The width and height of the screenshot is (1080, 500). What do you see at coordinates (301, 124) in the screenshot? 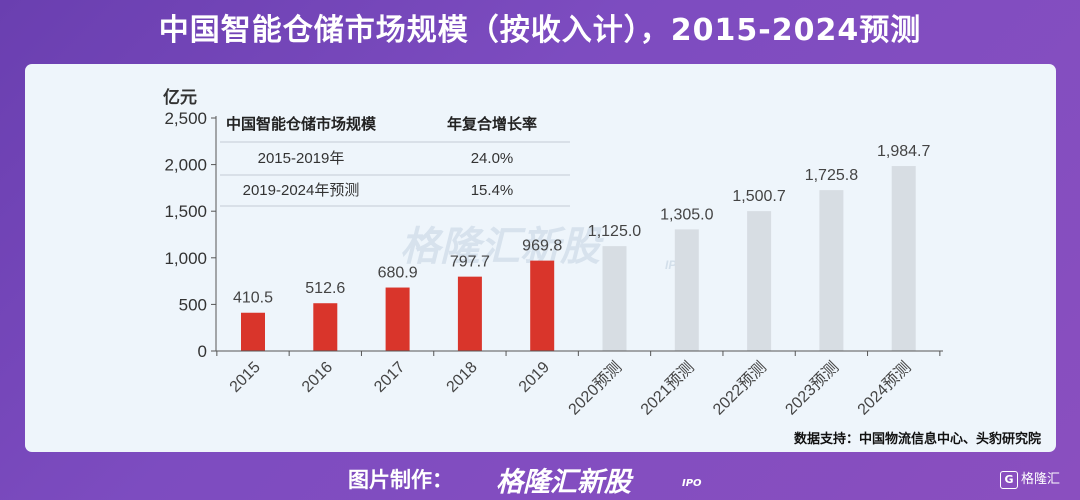
I see `table-header-scale: 中国智能仓储市场规模` at bounding box center [301, 124].